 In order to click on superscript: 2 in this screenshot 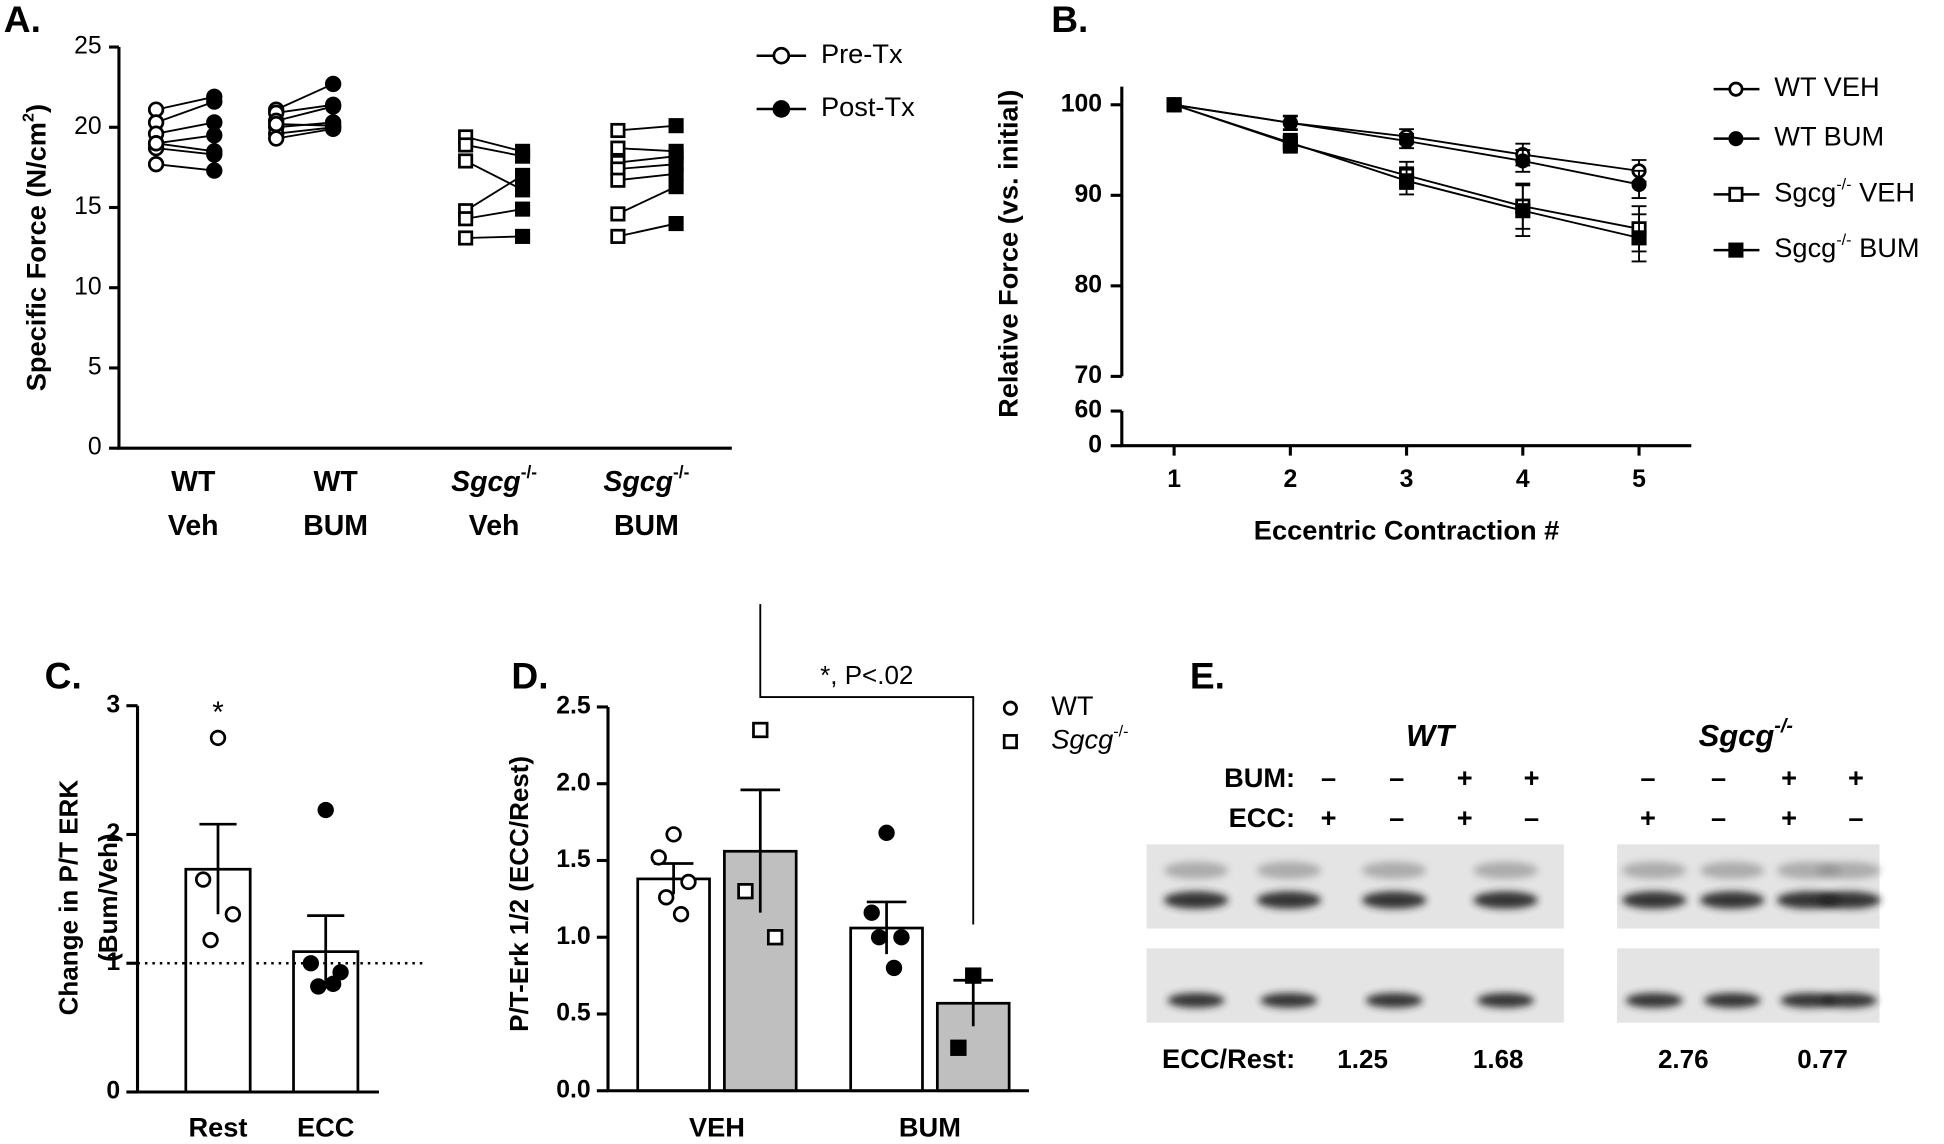, I will do `click(29, 117)`.